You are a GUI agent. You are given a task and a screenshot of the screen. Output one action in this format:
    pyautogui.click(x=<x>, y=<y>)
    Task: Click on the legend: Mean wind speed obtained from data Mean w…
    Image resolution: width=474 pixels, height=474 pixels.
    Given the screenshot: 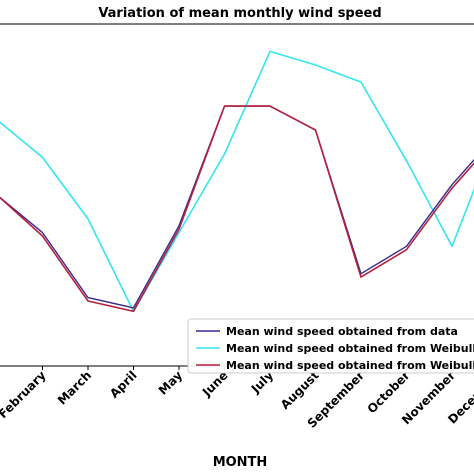 What is the action you would take?
    pyautogui.click(x=330, y=346)
    